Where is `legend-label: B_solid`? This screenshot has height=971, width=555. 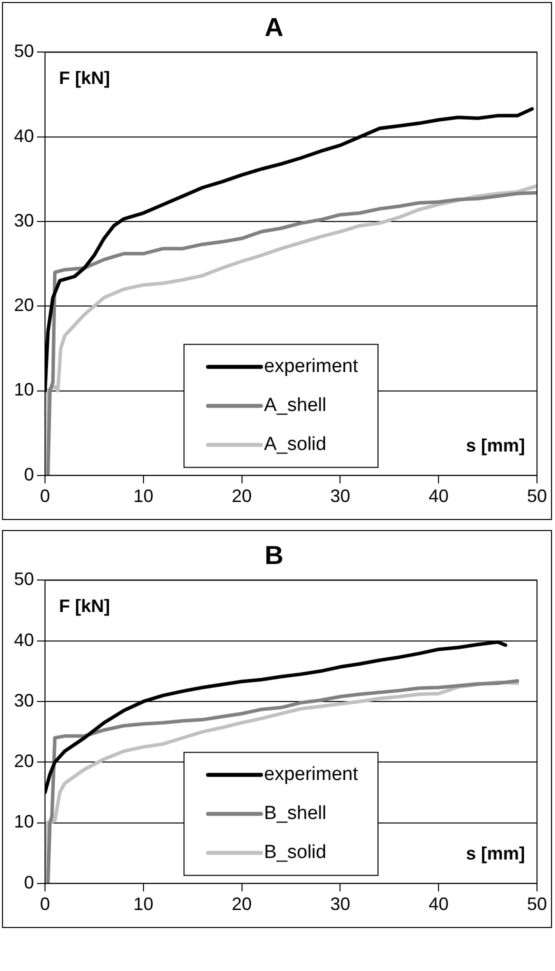
legend-label: B_solid is located at coordinates (295, 853).